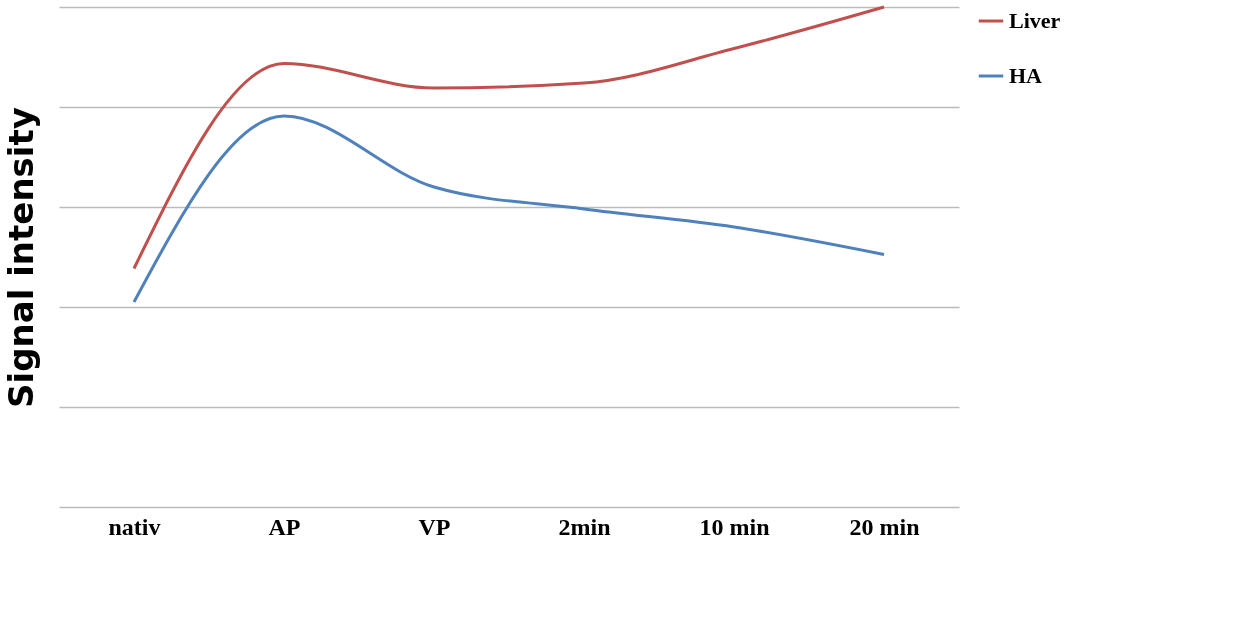 The height and width of the screenshot is (626, 1237). Describe the element at coordinates (734, 526) in the screenshot. I see `x-tick-label: 10 min` at that location.